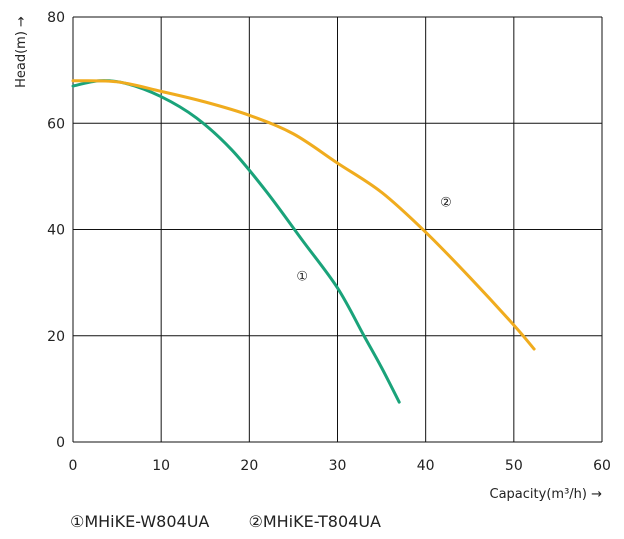 This screenshot has width=624, height=539. What do you see at coordinates (426, 466) in the screenshot?
I see `x-tick-label-40: 40` at bounding box center [426, 466].